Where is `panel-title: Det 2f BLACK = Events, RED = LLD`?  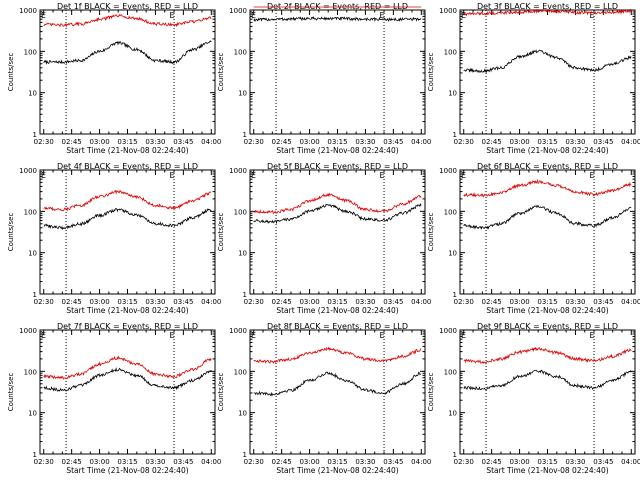
panel-title: Det 2f BLACK = Events, RED = LLD is located at coordinates (337, 6).